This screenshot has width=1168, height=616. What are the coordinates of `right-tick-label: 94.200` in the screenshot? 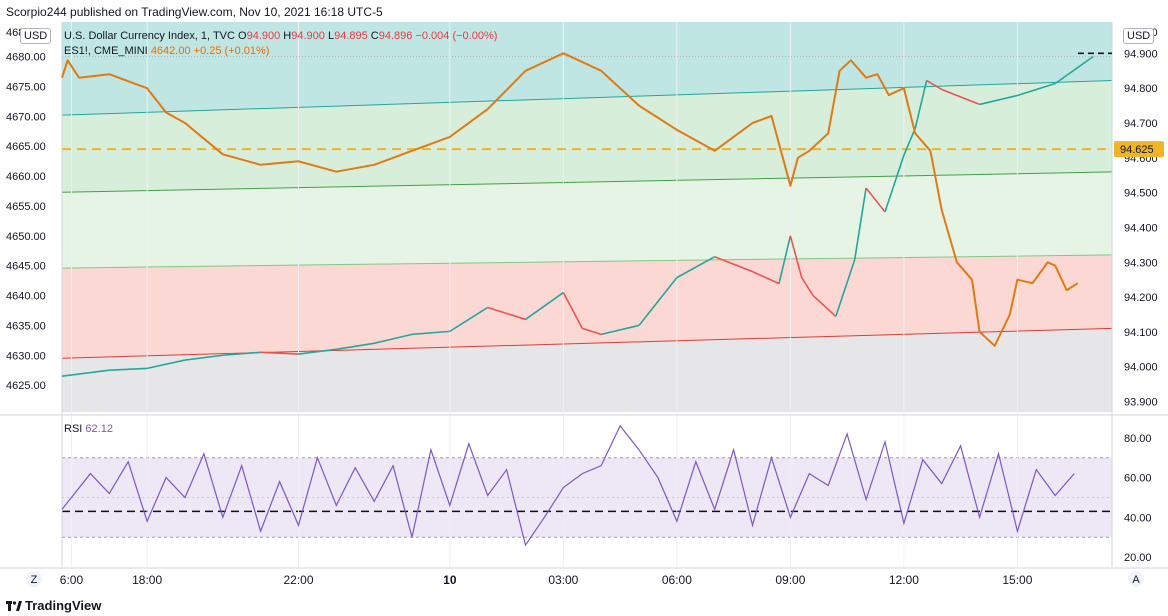 It's located at (1141, 298).